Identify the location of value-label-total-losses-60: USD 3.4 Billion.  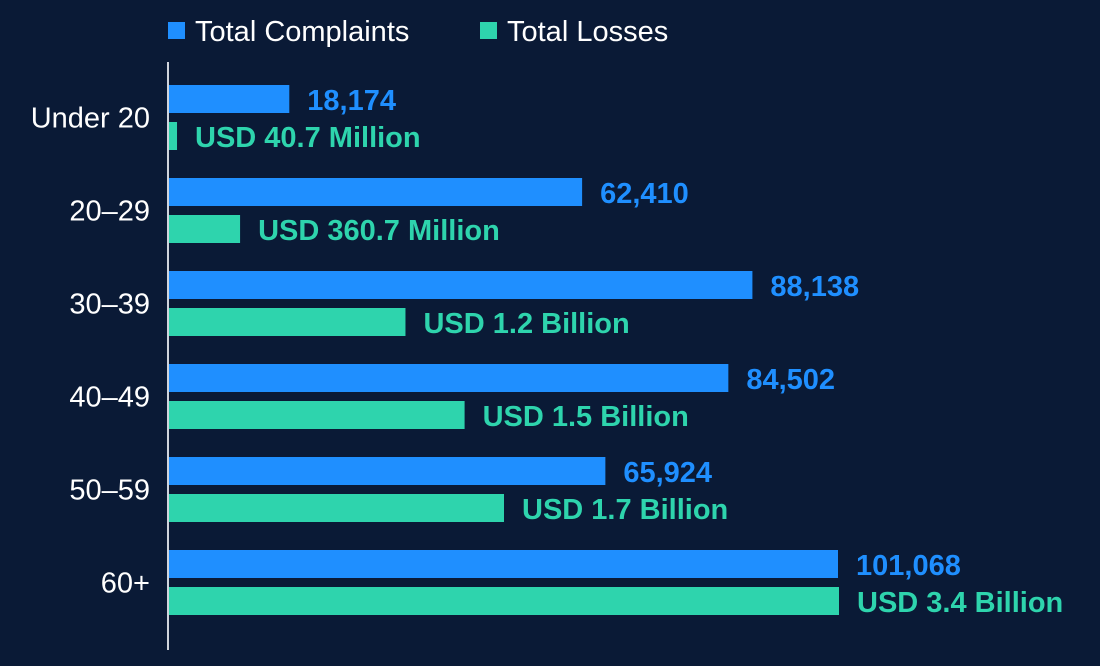
(960, 603).